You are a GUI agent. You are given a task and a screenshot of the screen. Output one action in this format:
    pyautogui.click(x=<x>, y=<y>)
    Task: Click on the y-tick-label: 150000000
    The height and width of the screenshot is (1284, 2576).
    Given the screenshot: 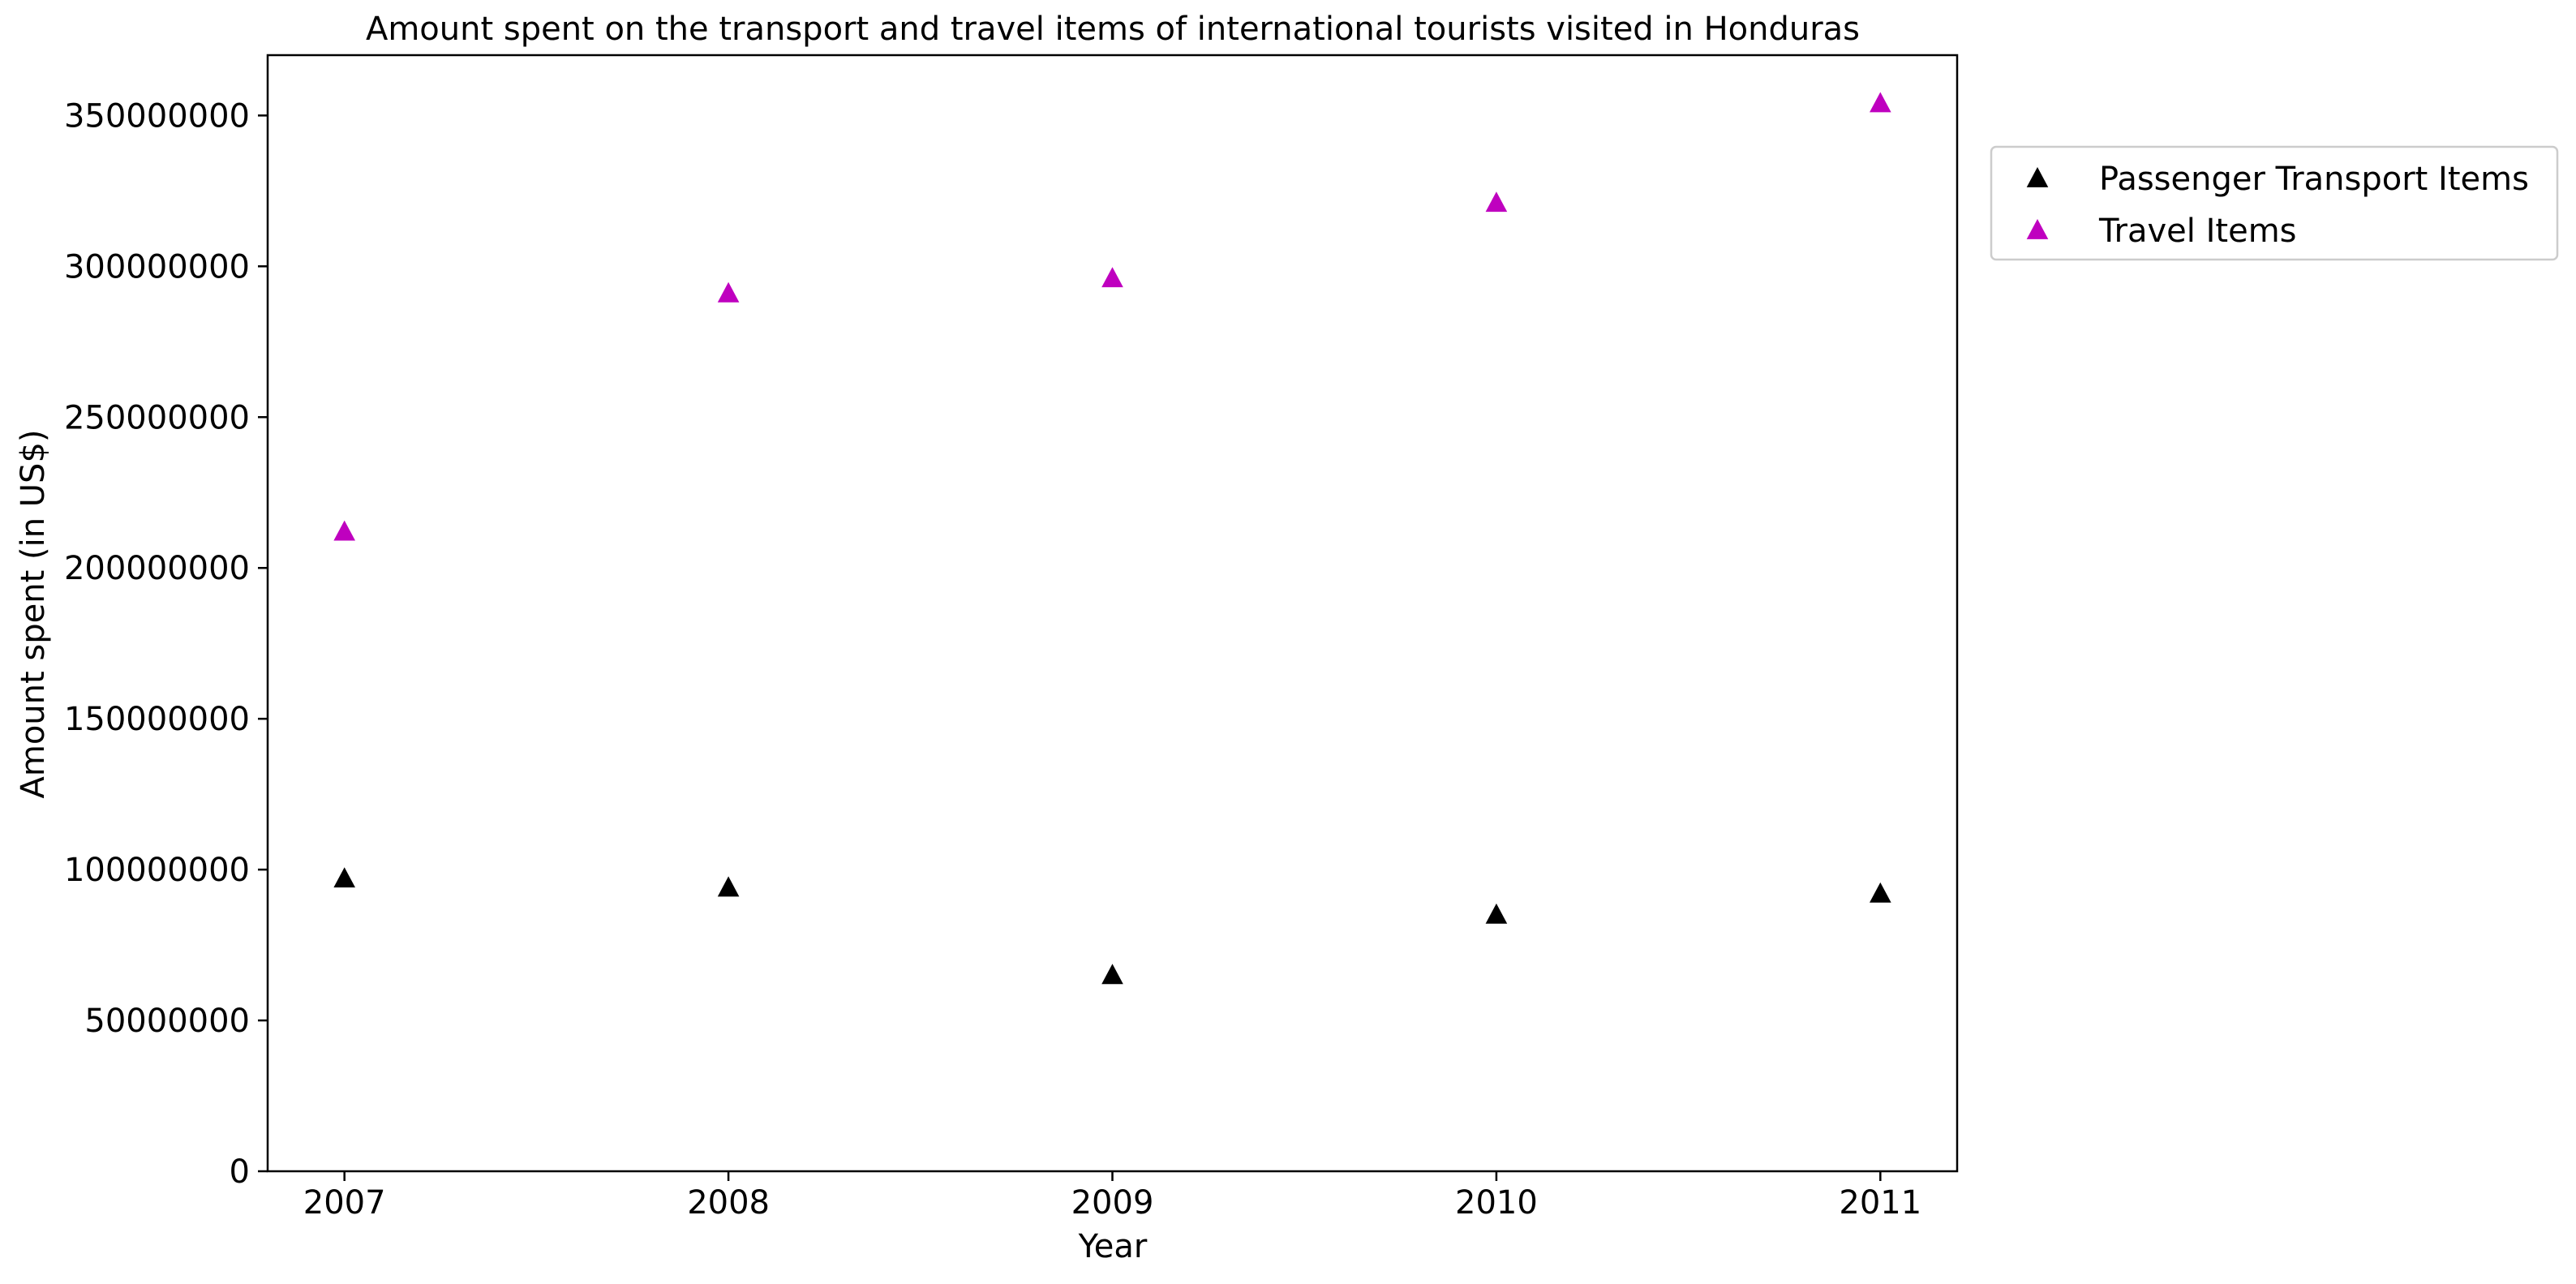 What is the action you would take?
    pyautogui.click(x=157, y=719)
    